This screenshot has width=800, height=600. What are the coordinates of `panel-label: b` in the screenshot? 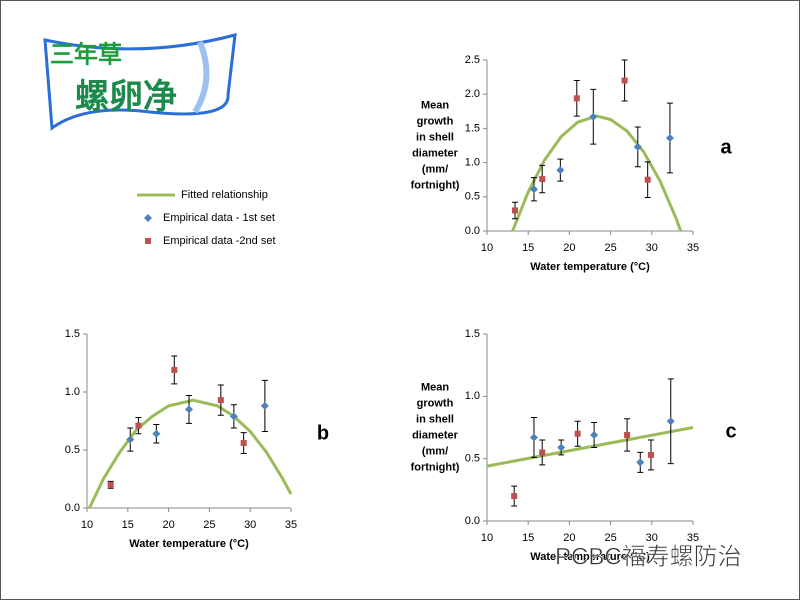 It's located at (323, 433).